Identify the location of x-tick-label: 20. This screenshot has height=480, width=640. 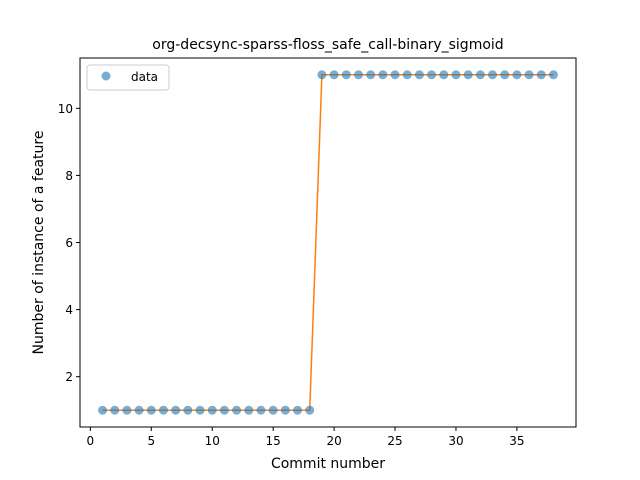
(333, 441).